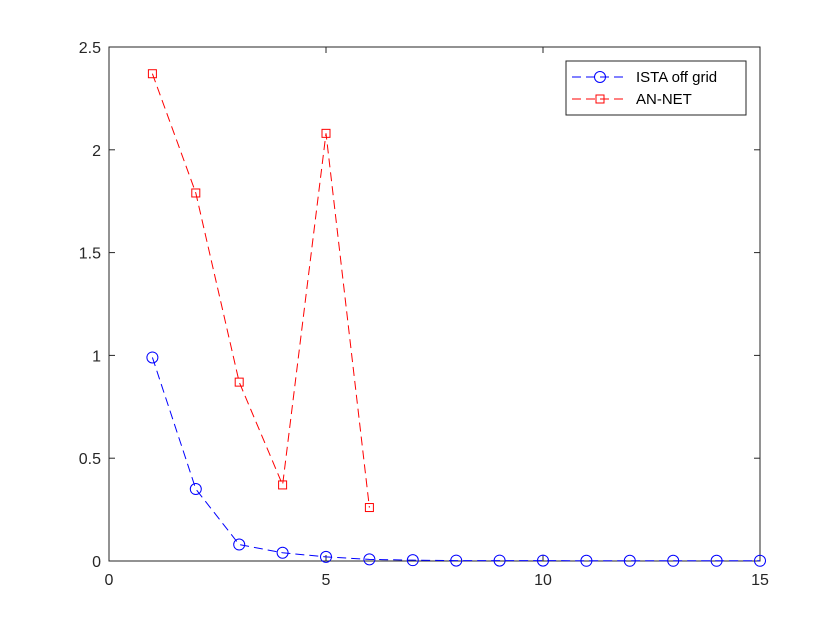  I want to click on legend: ISTA off grid AN-NET, so click(656, 88).